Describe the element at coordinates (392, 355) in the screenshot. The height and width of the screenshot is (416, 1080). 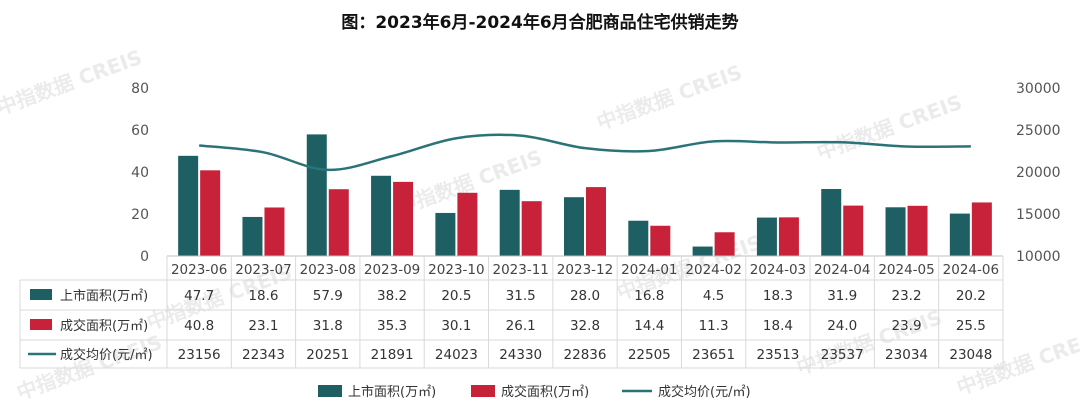
I see `table-cell-value: 21891` at that location.